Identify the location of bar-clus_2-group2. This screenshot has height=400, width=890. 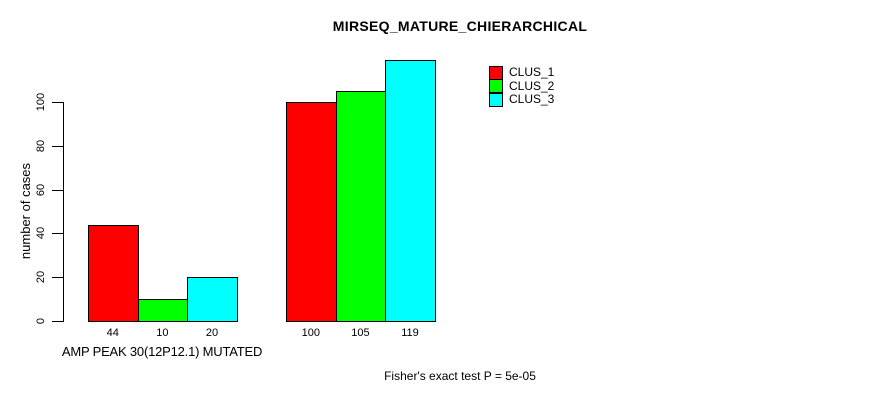
(361, 206).